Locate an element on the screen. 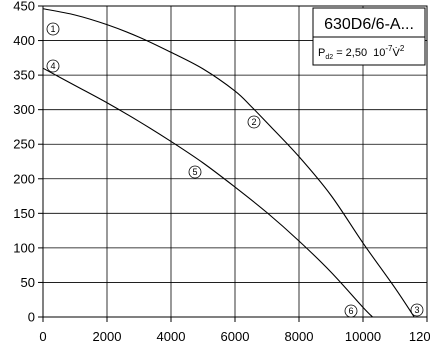 This screenshot has height=349, width=430. y-tick-label: 350 is located at coordinates (24, 75).